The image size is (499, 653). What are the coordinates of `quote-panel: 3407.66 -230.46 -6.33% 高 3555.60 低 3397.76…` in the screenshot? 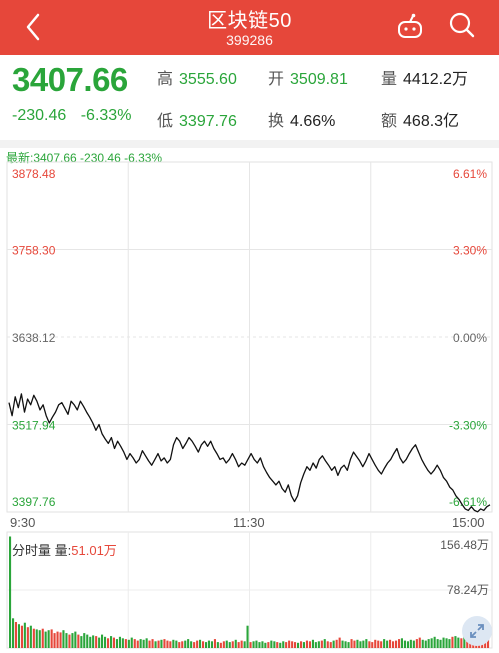 It's located at (249, 100).